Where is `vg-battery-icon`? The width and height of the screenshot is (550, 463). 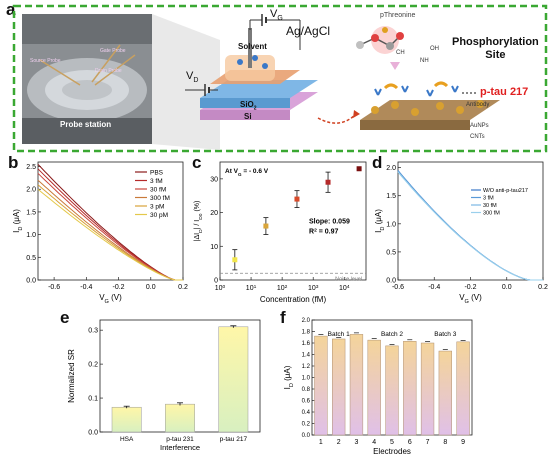 vg-battery-icon is located at coordinates (275, 32).